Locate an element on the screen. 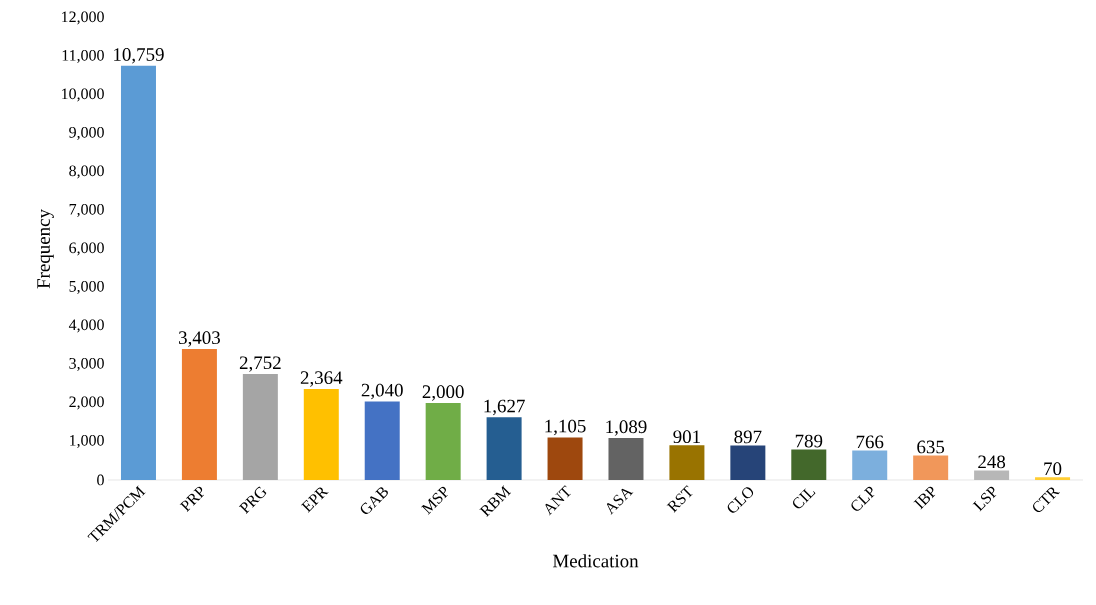  y-tick-label: 3,000 is located at coordinates (86, 364).